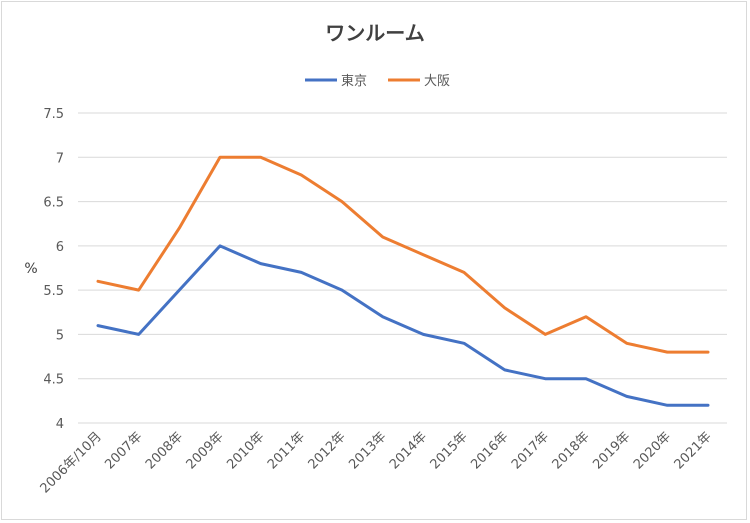 The height and width of the screenshot is (523, 750). What do you see at coordinates (286, 450) in the screenshot?
I see `x-tick-label: 2011年` at bounding box center [286, 450].